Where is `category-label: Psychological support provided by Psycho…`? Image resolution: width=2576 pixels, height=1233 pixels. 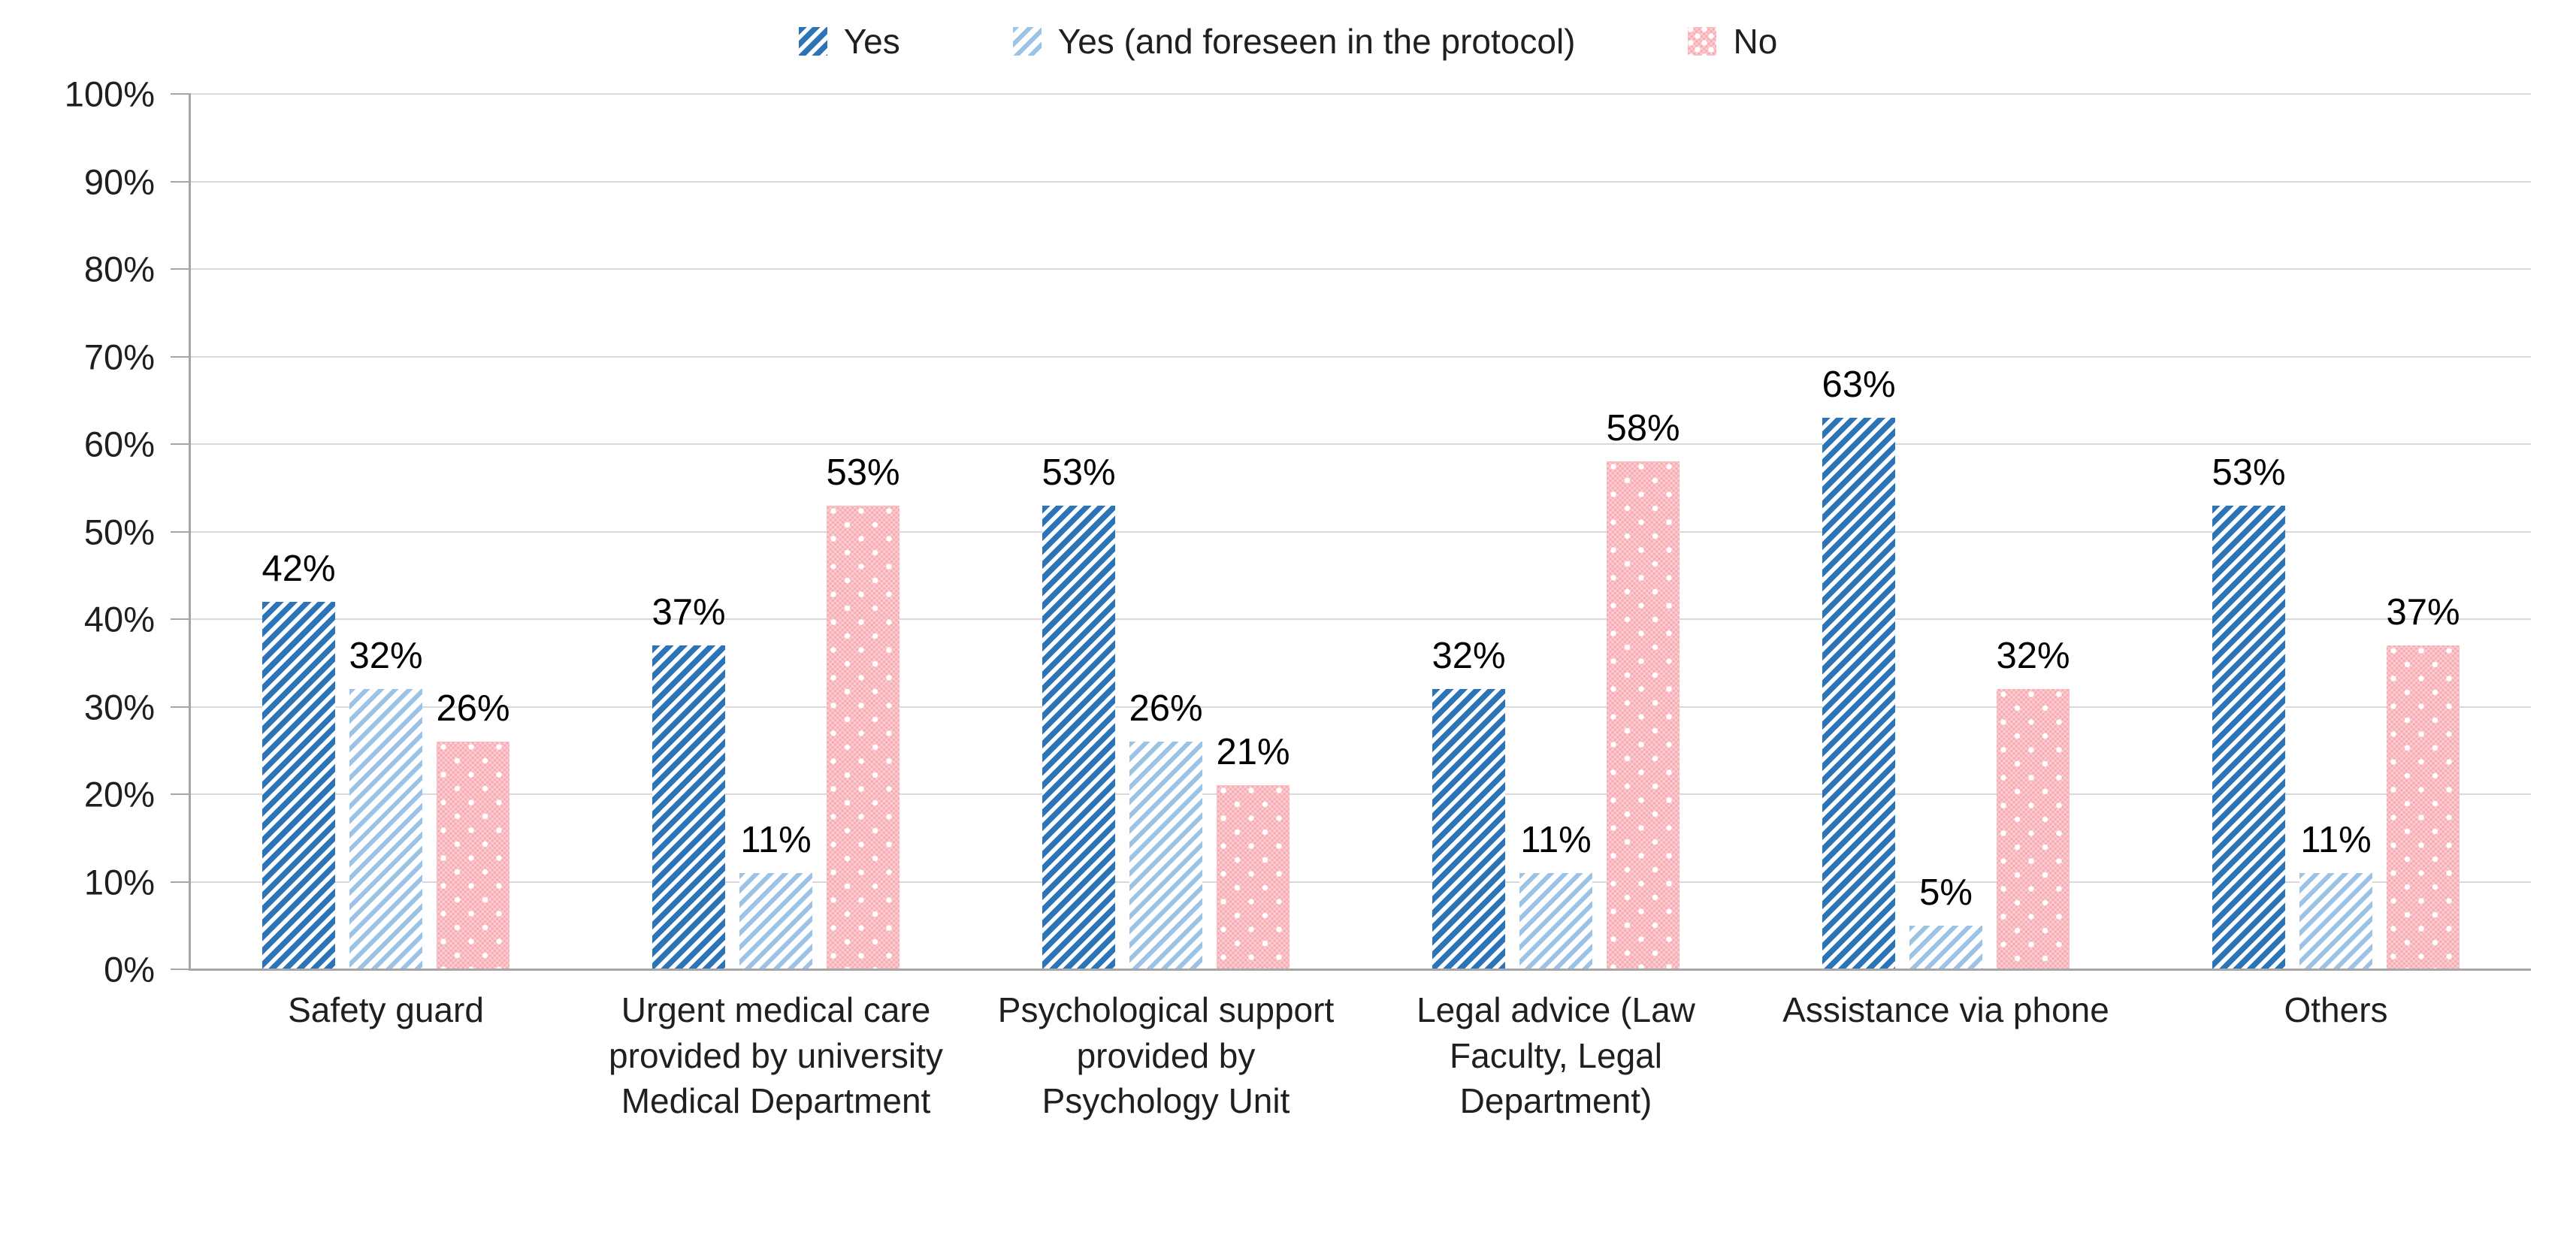
category-label: Psychological support provided by Psycho… is located at coordinates (1166, 1056).